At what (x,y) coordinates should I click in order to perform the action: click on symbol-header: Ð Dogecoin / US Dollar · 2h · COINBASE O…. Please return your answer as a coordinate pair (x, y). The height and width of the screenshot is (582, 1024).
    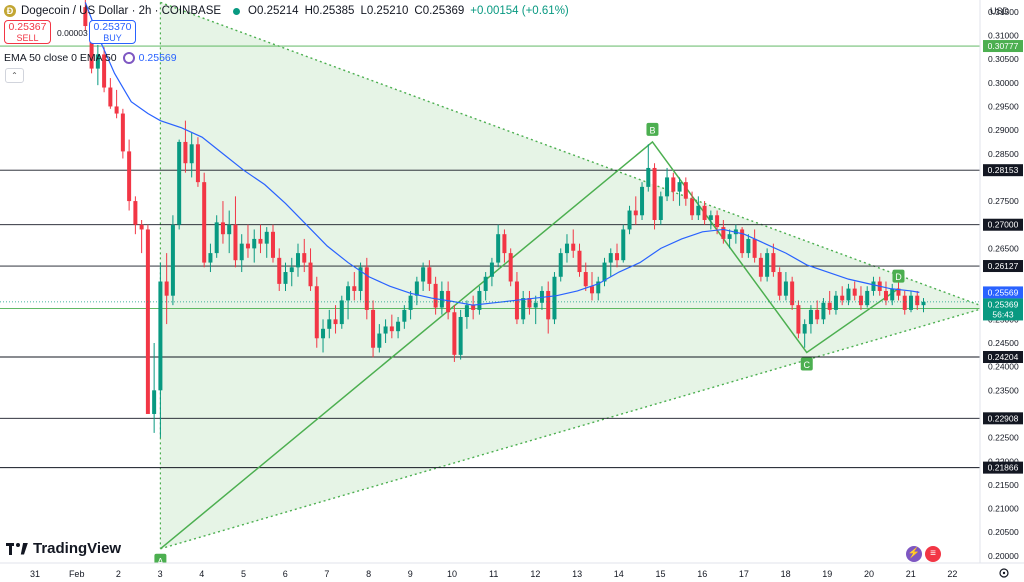
    Looking at the image, I should click on (286, 11).